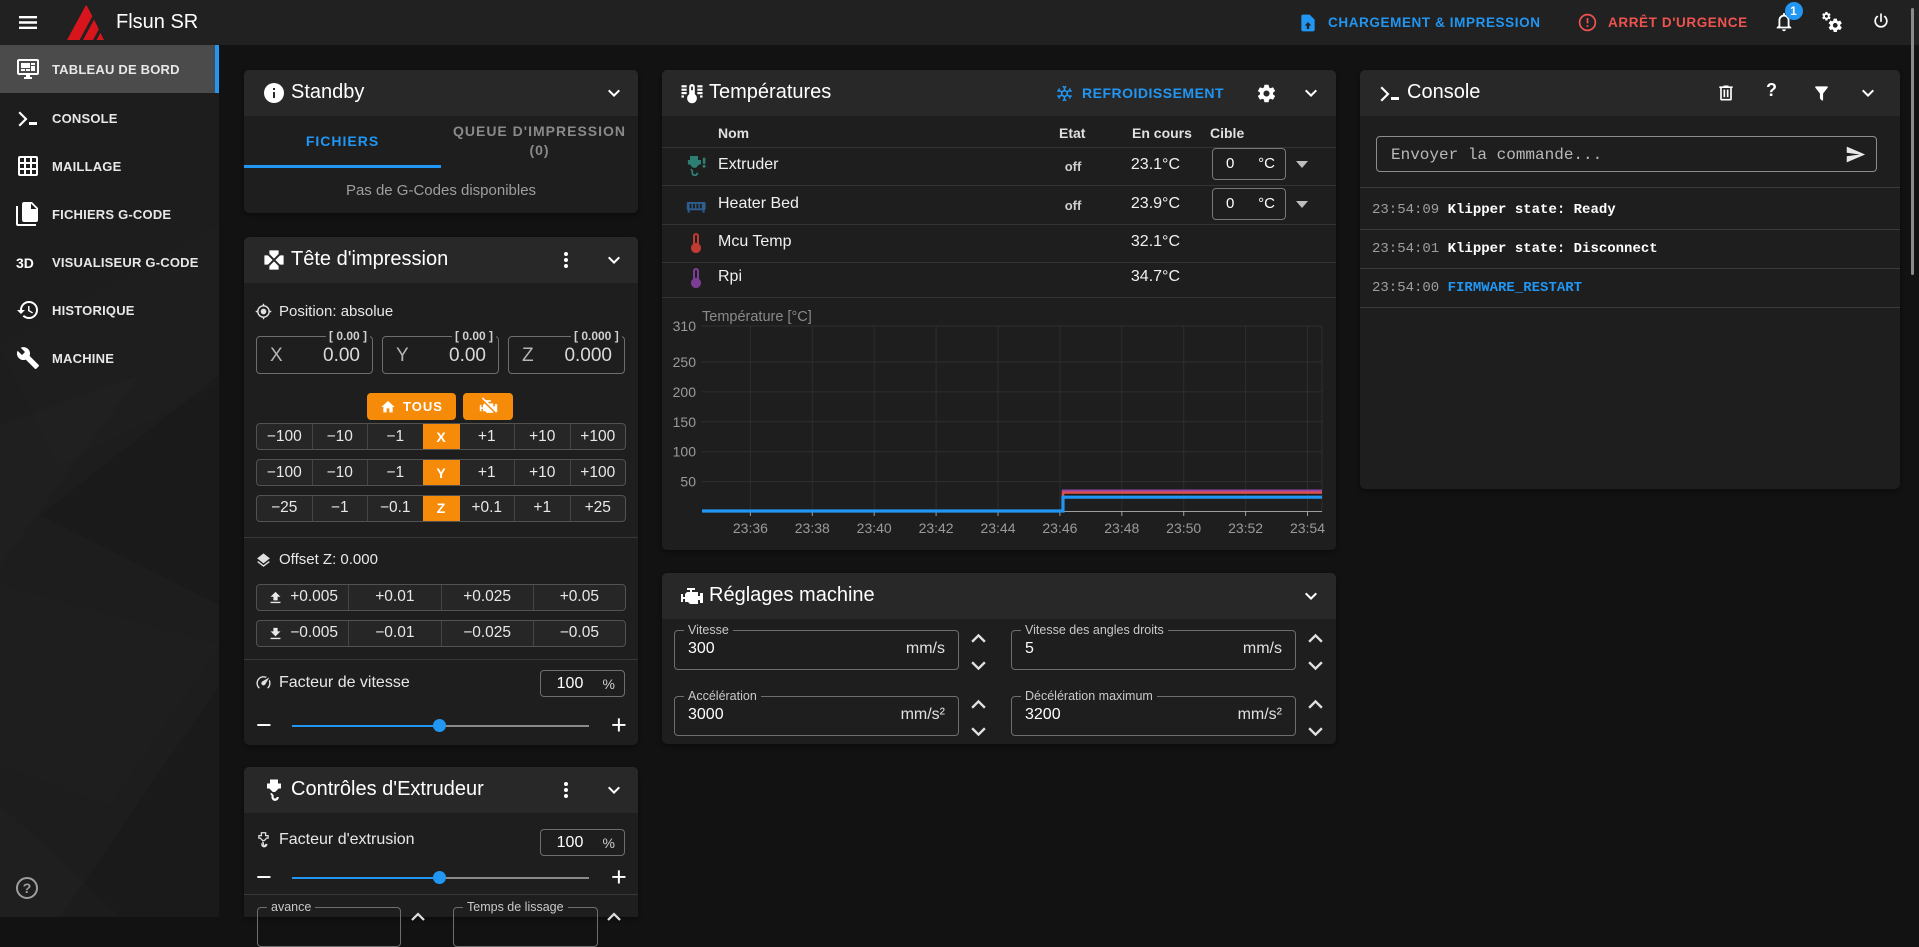 This screenshot has height=947, width=1919. Describe the element at coordinates (685, 452) in the screenshot. I see `svg-text: 100` at that location.